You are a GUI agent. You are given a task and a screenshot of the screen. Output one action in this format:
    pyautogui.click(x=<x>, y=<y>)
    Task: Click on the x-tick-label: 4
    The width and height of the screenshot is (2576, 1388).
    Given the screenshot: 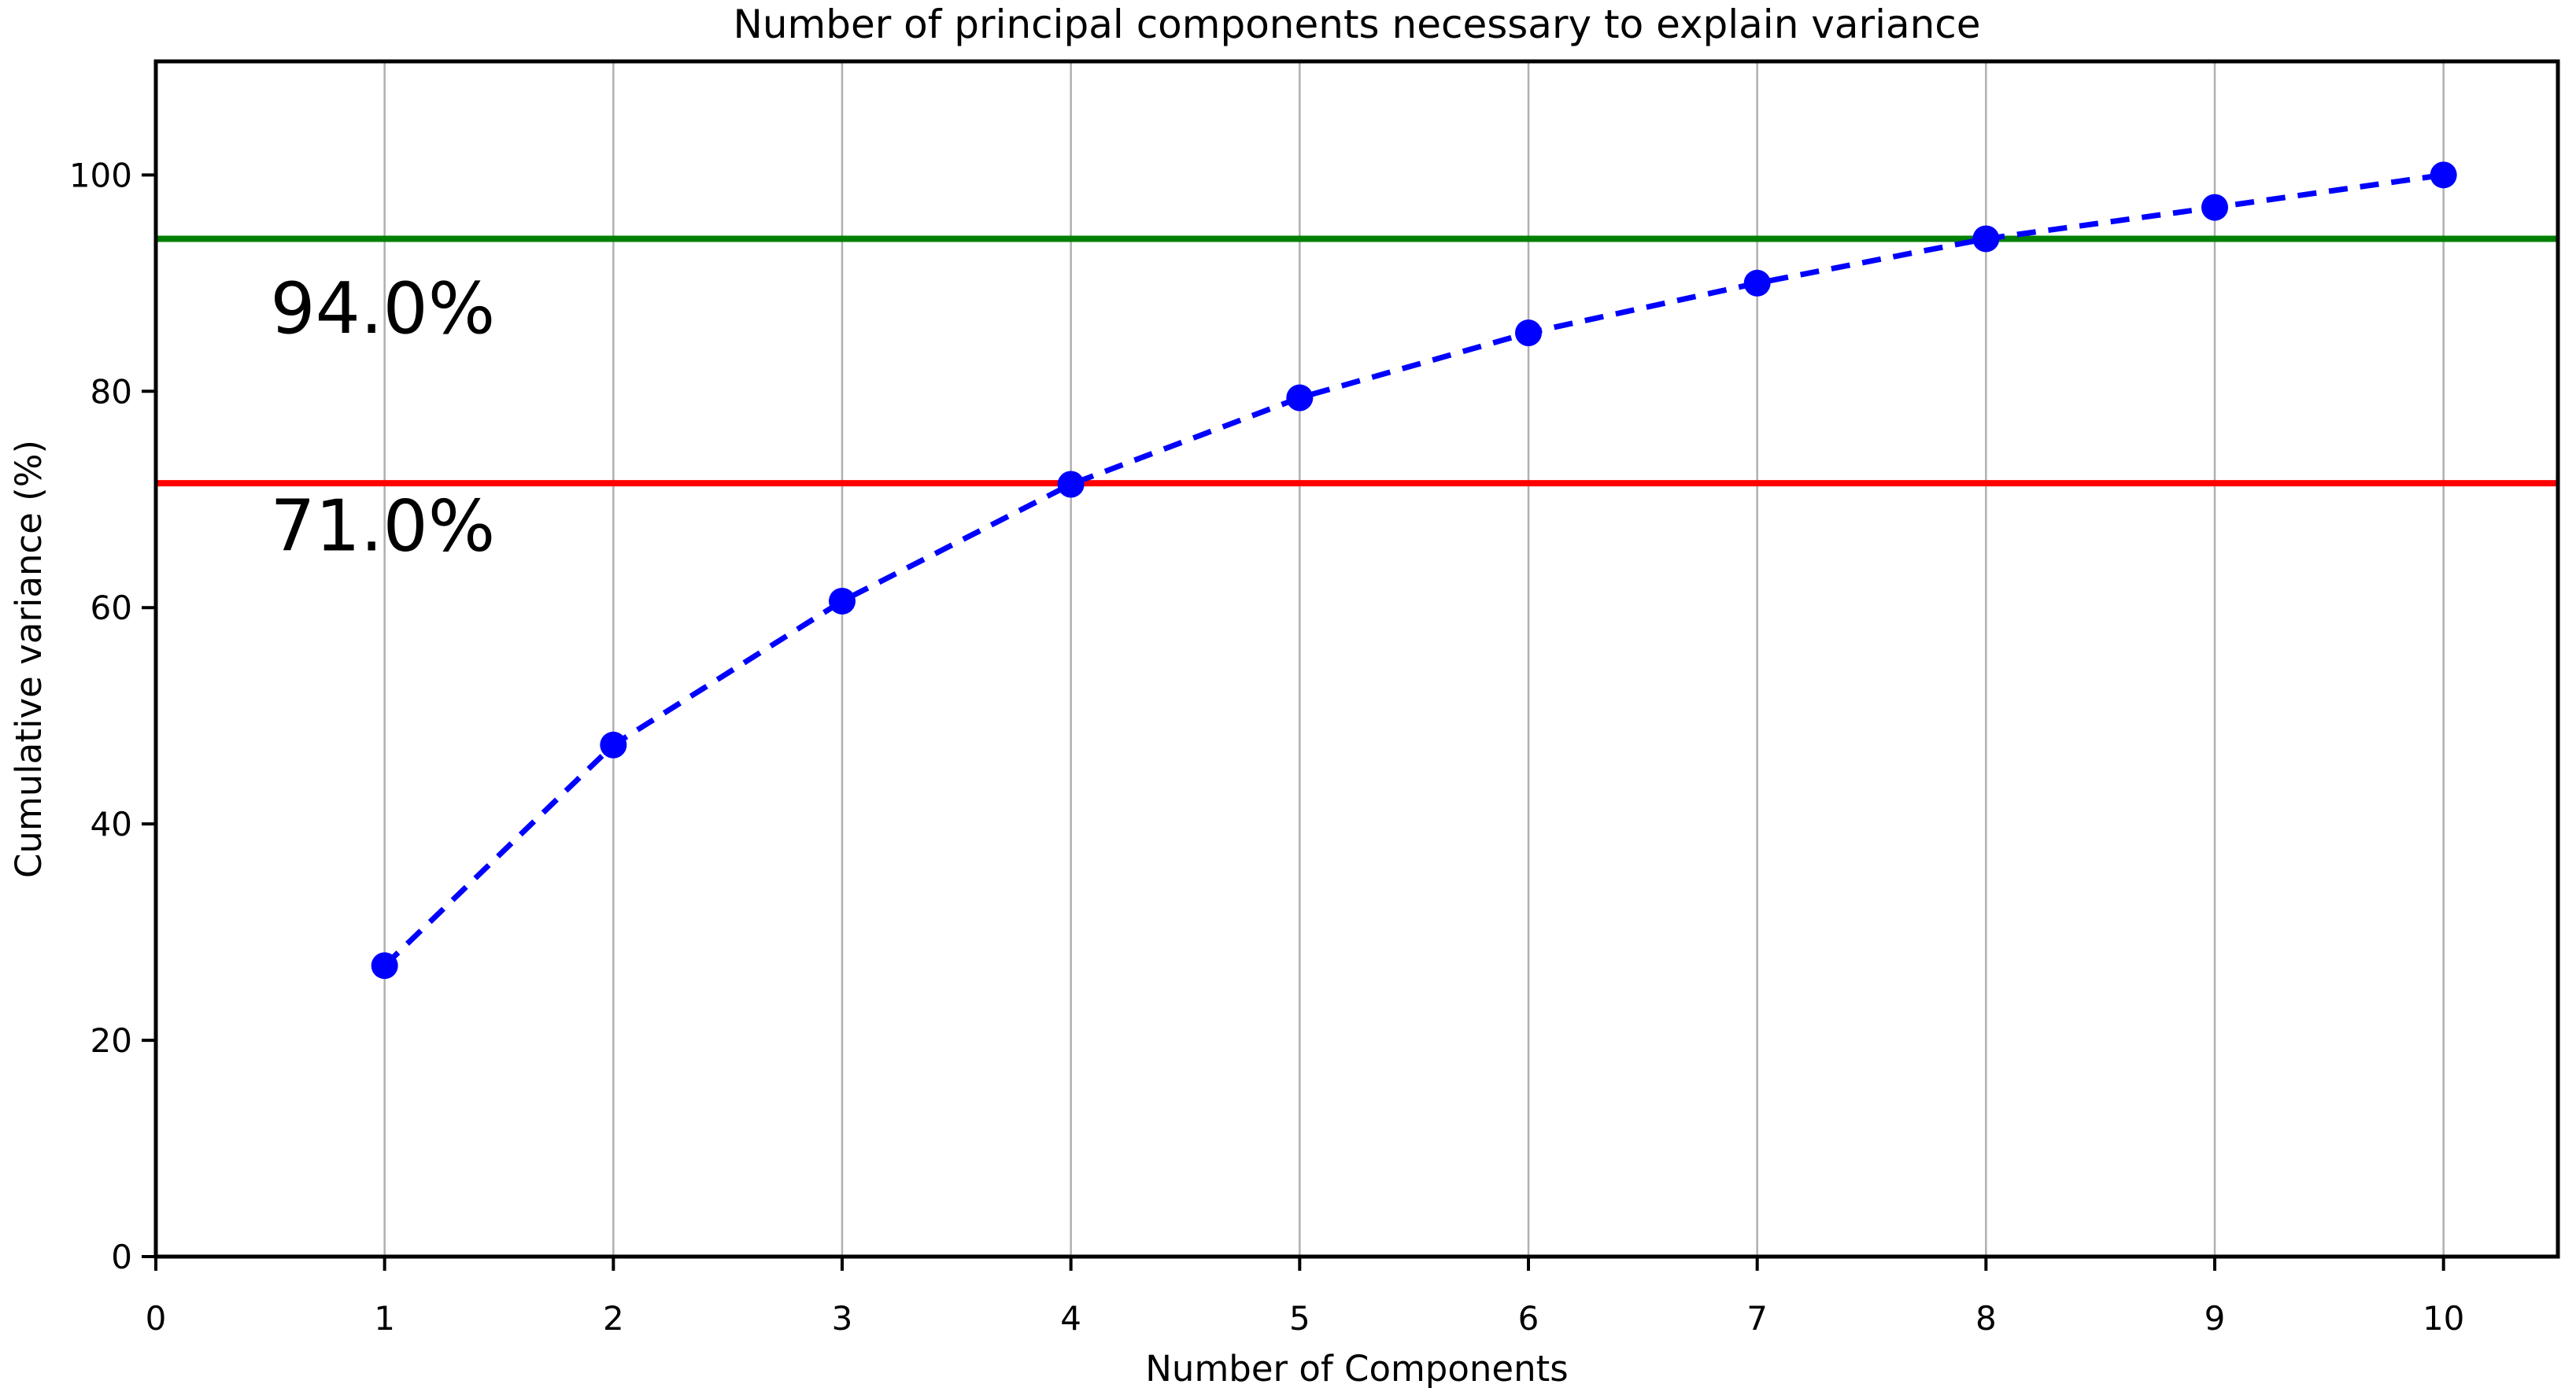 What is the action you would take?
    pyautogui.click(x=1070, y=1318)
    